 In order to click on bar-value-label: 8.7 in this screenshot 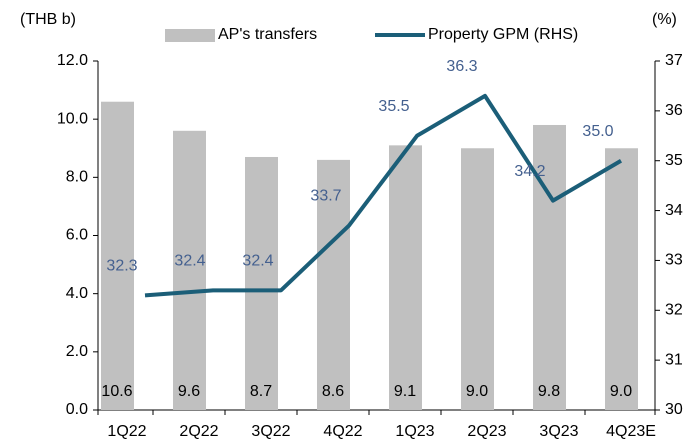, I will do `click(261, 391)`.